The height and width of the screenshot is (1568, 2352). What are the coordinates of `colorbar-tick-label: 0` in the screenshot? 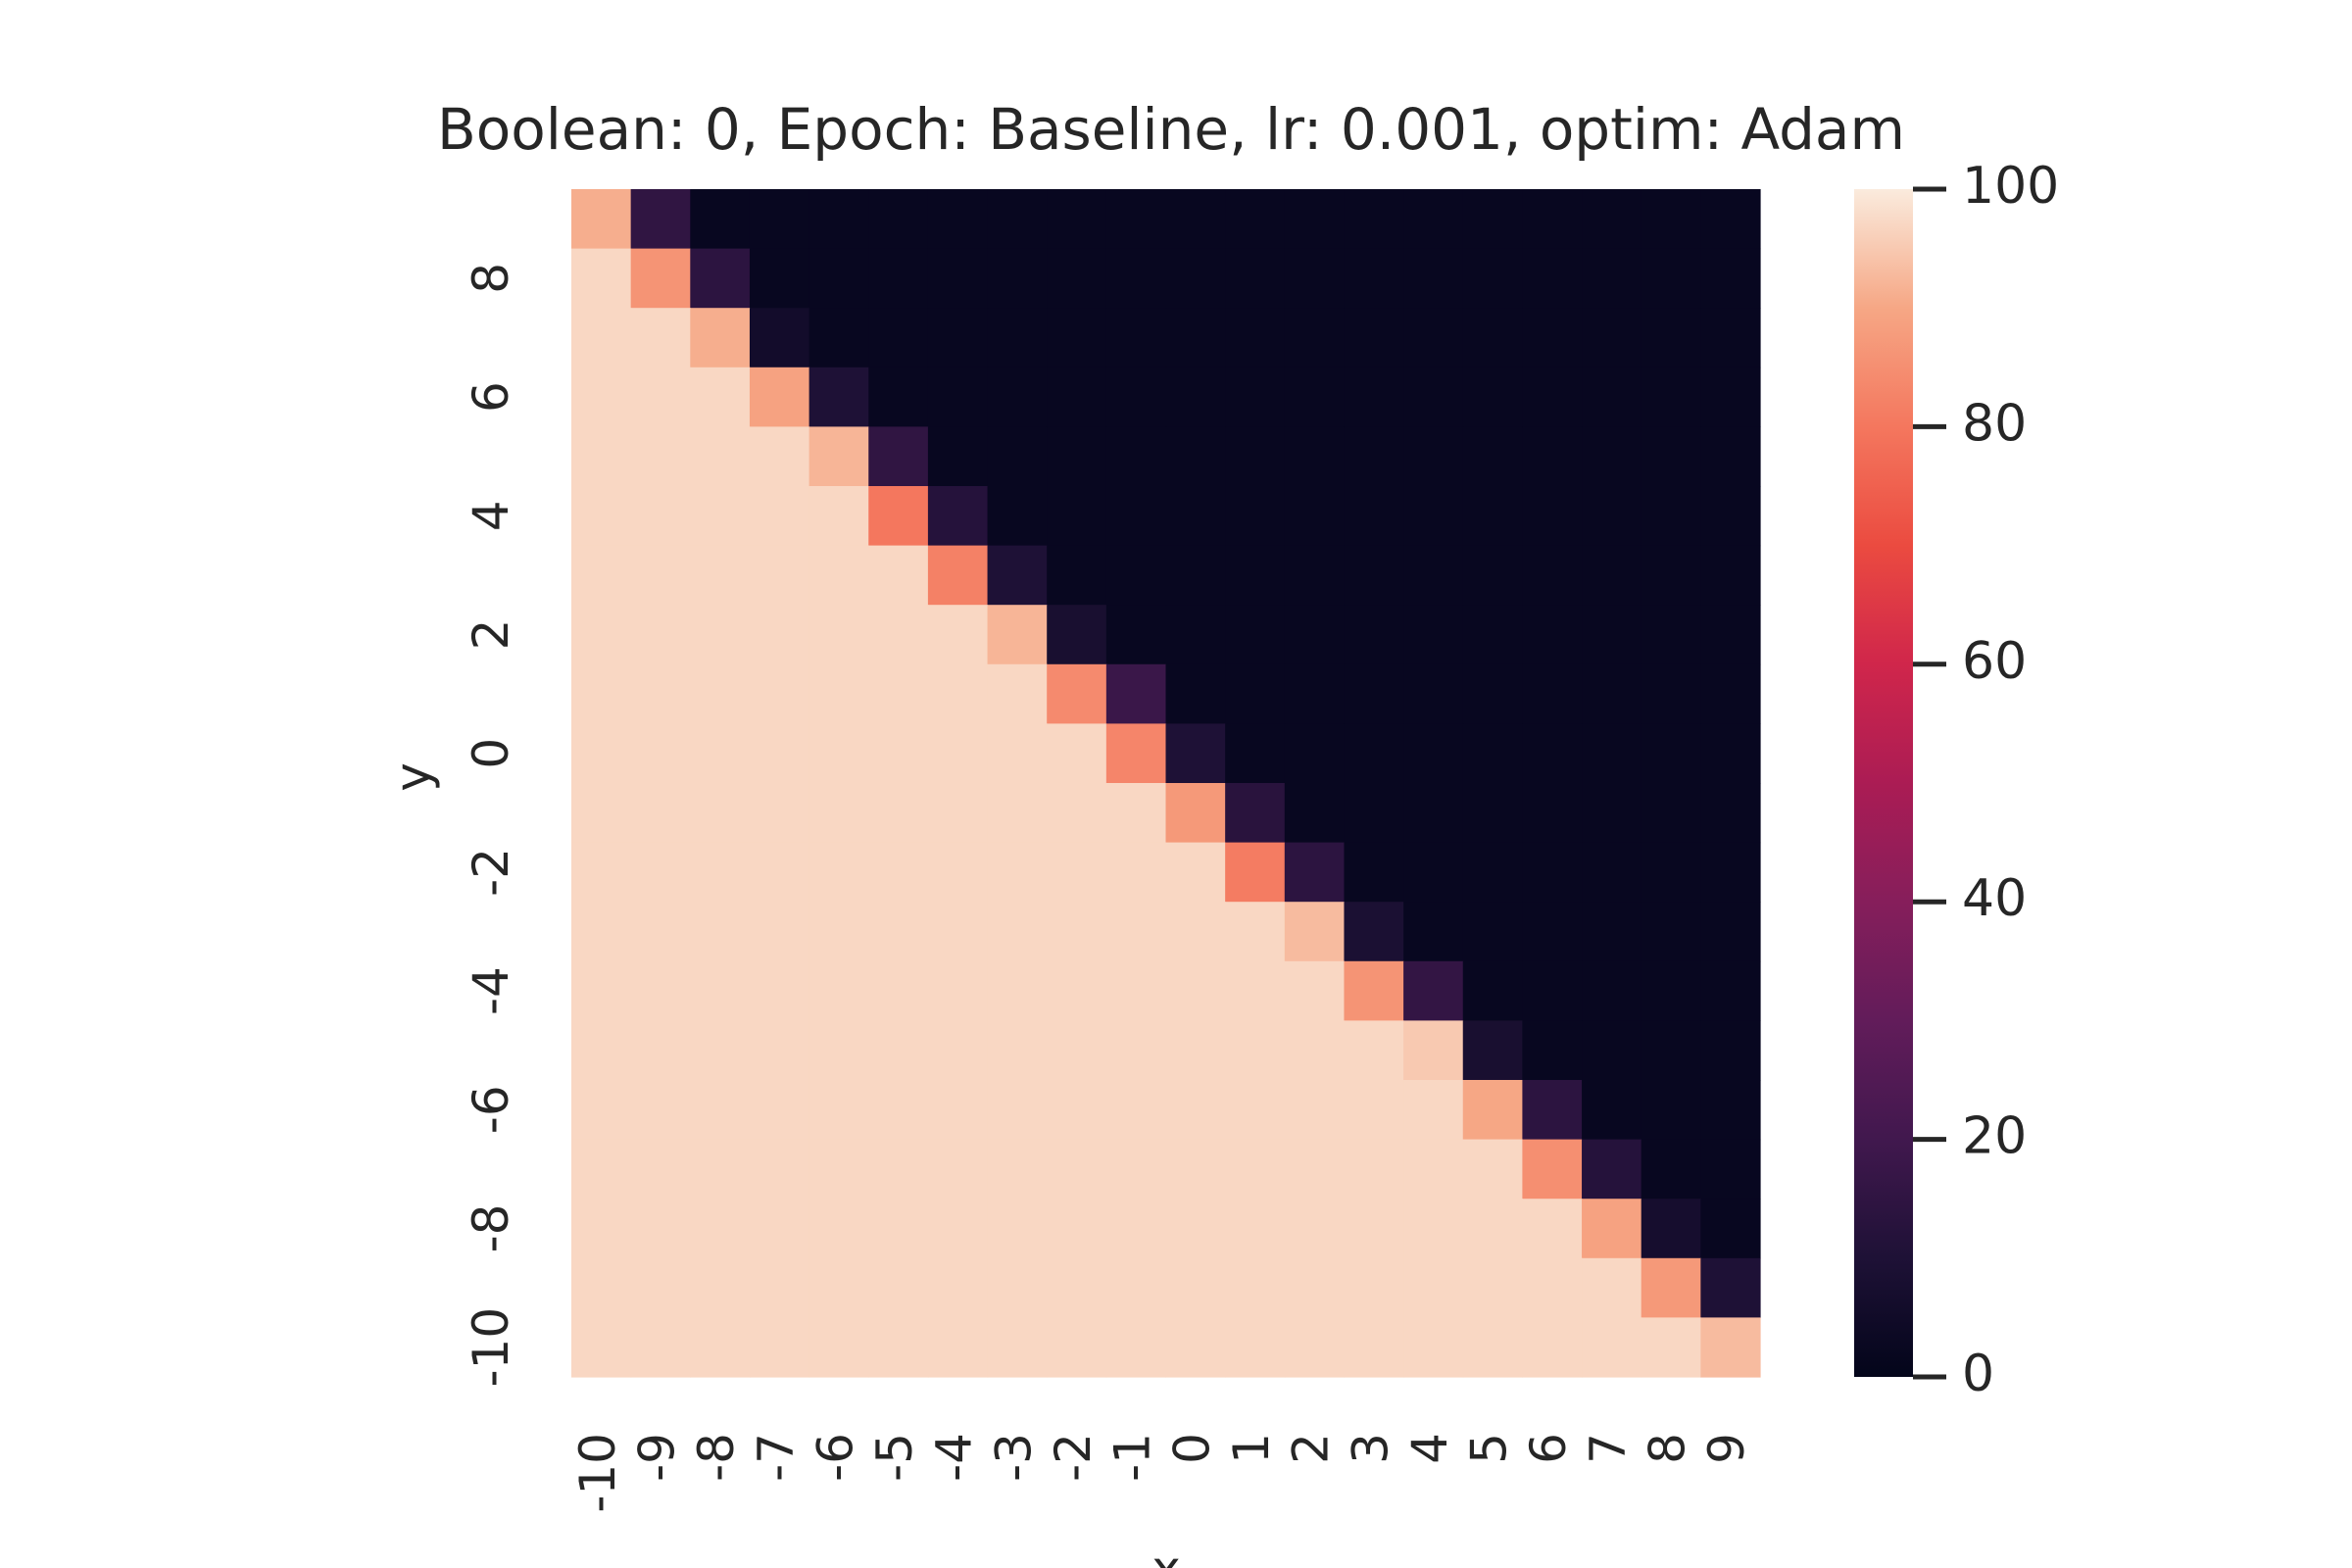 It's located at (1978, 1374).